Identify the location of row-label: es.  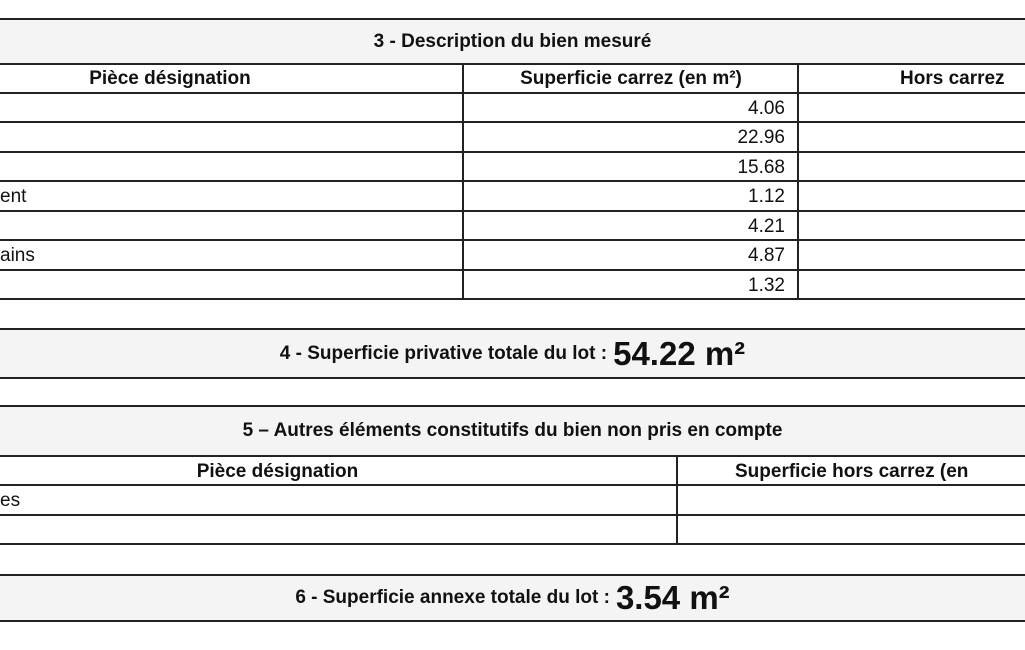
(10, 500).